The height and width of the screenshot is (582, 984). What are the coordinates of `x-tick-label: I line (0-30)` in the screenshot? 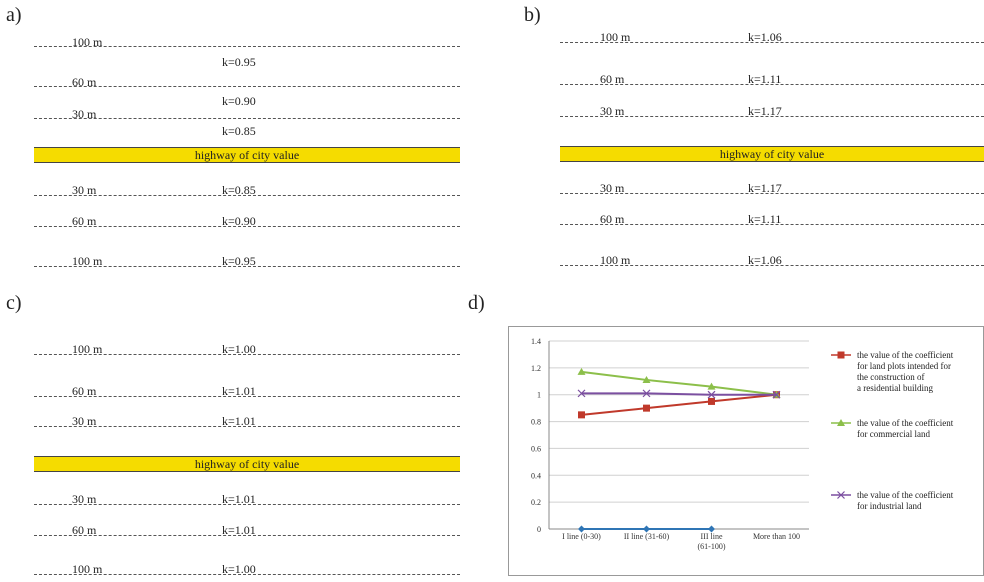 It's located at (581, 536).